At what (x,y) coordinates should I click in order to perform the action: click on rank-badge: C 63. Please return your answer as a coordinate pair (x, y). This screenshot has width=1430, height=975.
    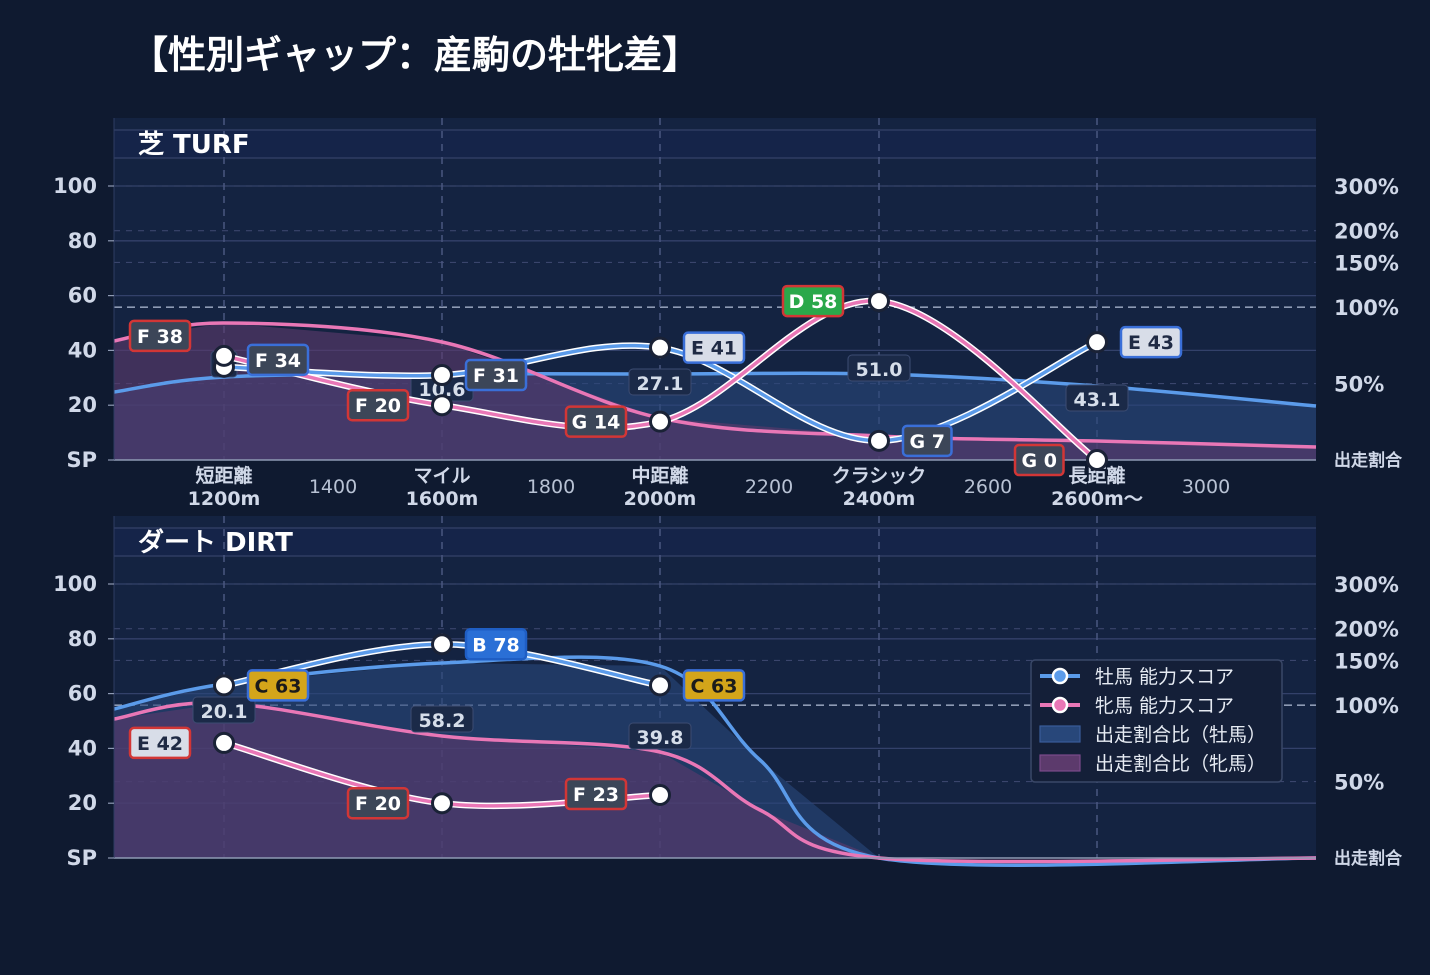
    Looking at the image, I should click on (714, 685).